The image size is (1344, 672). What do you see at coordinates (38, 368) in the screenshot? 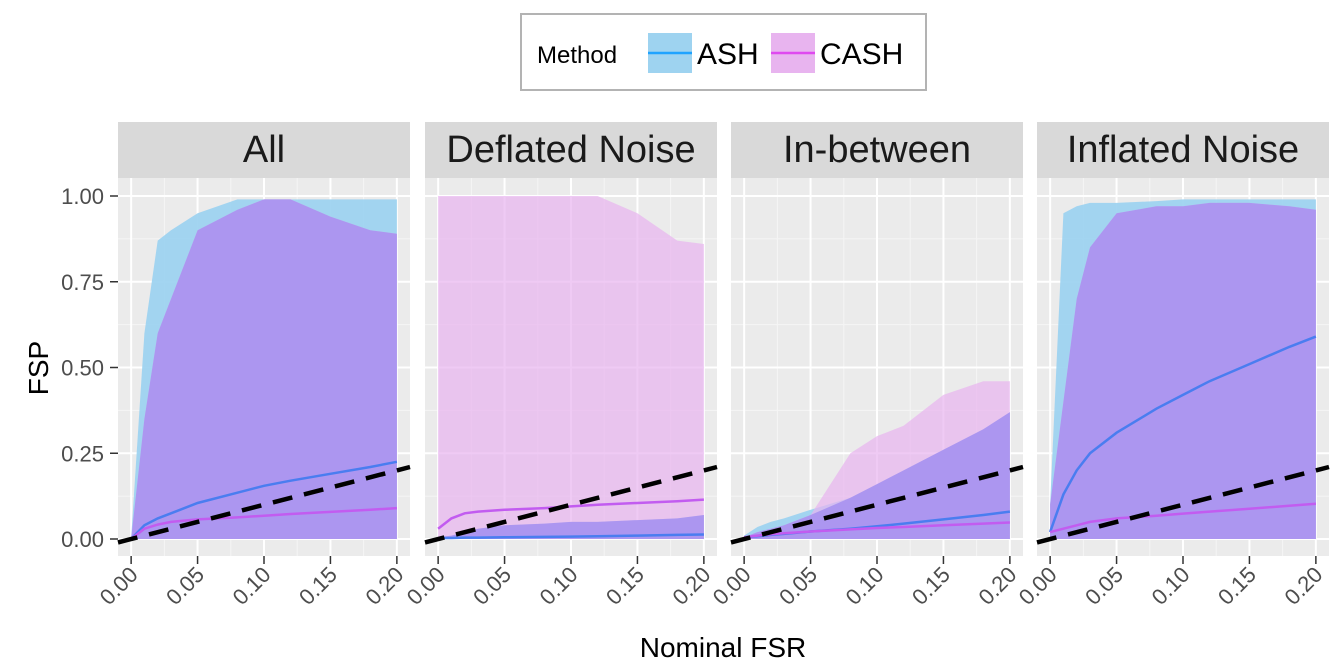
I see `y-axis-title: FSP` at bounding box center [38, 368].